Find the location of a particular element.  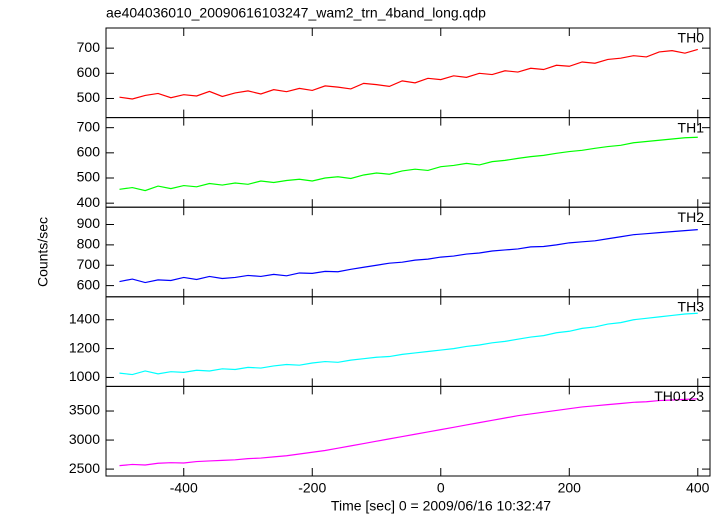

y-axis-label: Counts/sec is located at coordinates (43, 252).